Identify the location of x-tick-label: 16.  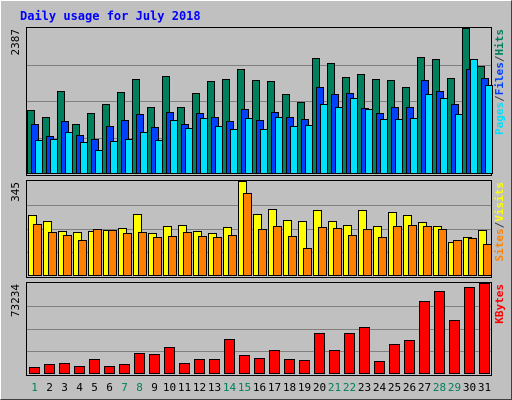
(259, 387).